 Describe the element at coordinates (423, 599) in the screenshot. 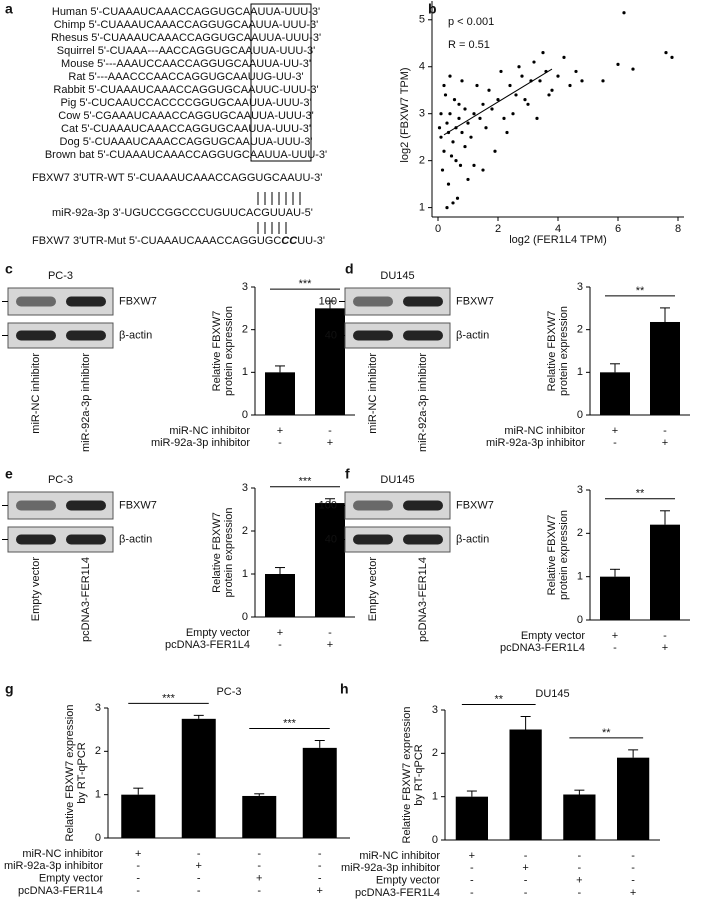

I see `lane-label: pcDNA3-FER1L4` at that location.